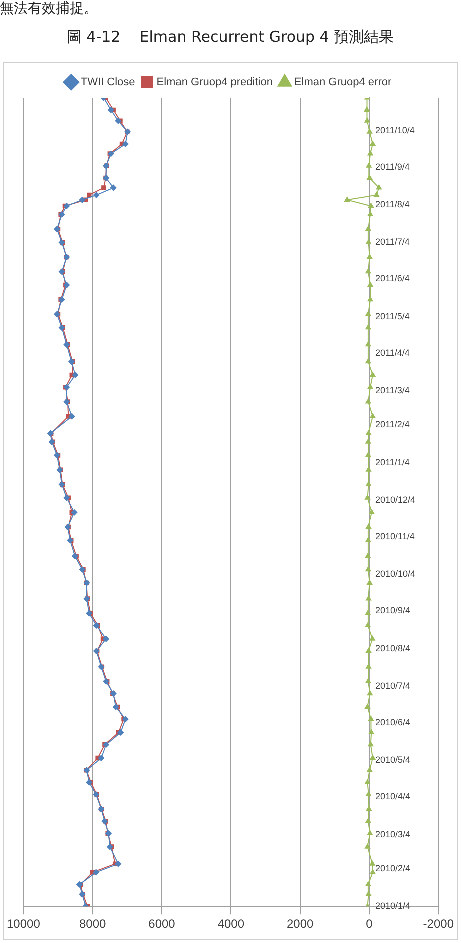 The width and height of the screenshot is (461, 943). Describe the element at coordinates (395, 536) in the screenshot. I see `y-tick-label: 2010/11/4` at that location.